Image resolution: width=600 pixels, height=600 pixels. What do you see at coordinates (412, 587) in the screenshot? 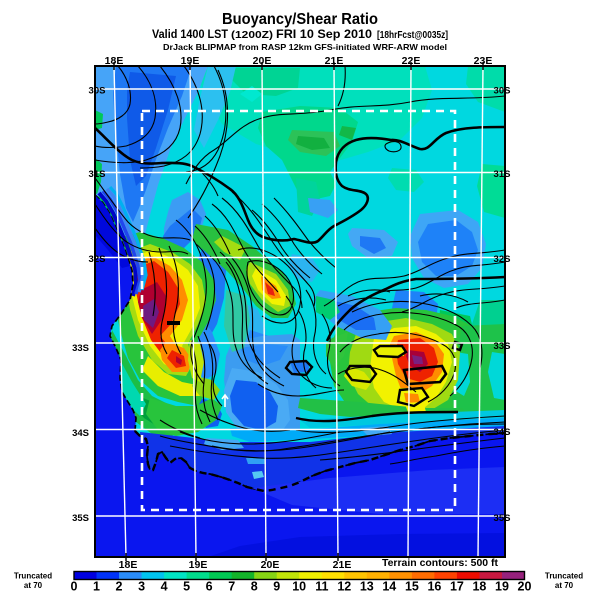
I see `svg-text: 15` at bounding box center [412, 587].